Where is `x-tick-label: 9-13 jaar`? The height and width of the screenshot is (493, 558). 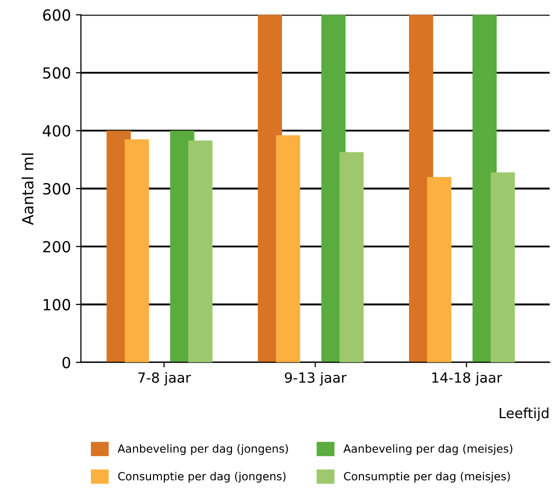 x-tick-label: 9-13 jaar is located at coordinates (315, 379).